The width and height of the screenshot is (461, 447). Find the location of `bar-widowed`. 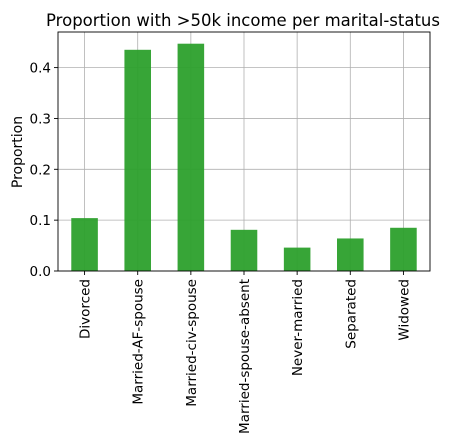

bar-widowed is located at coordinates (403, 249).